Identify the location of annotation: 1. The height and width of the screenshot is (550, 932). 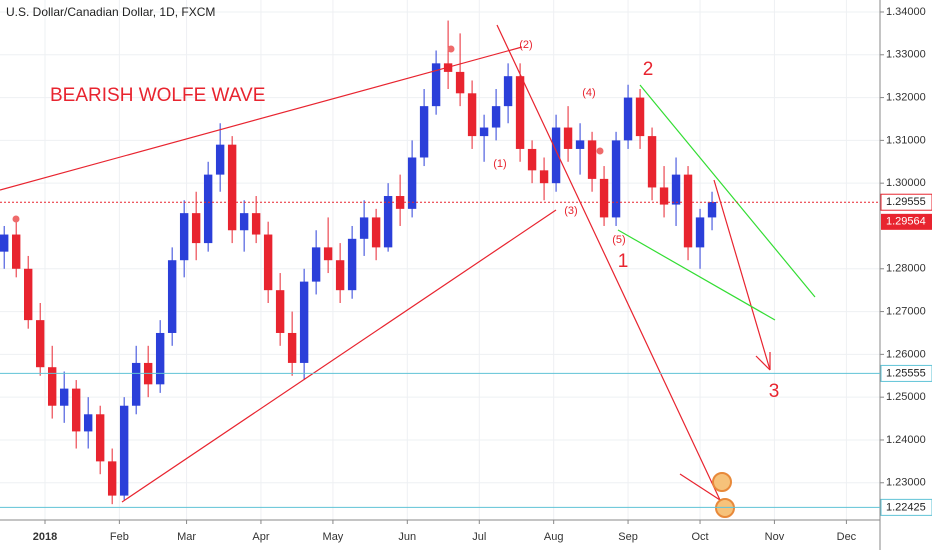
(623, 261).